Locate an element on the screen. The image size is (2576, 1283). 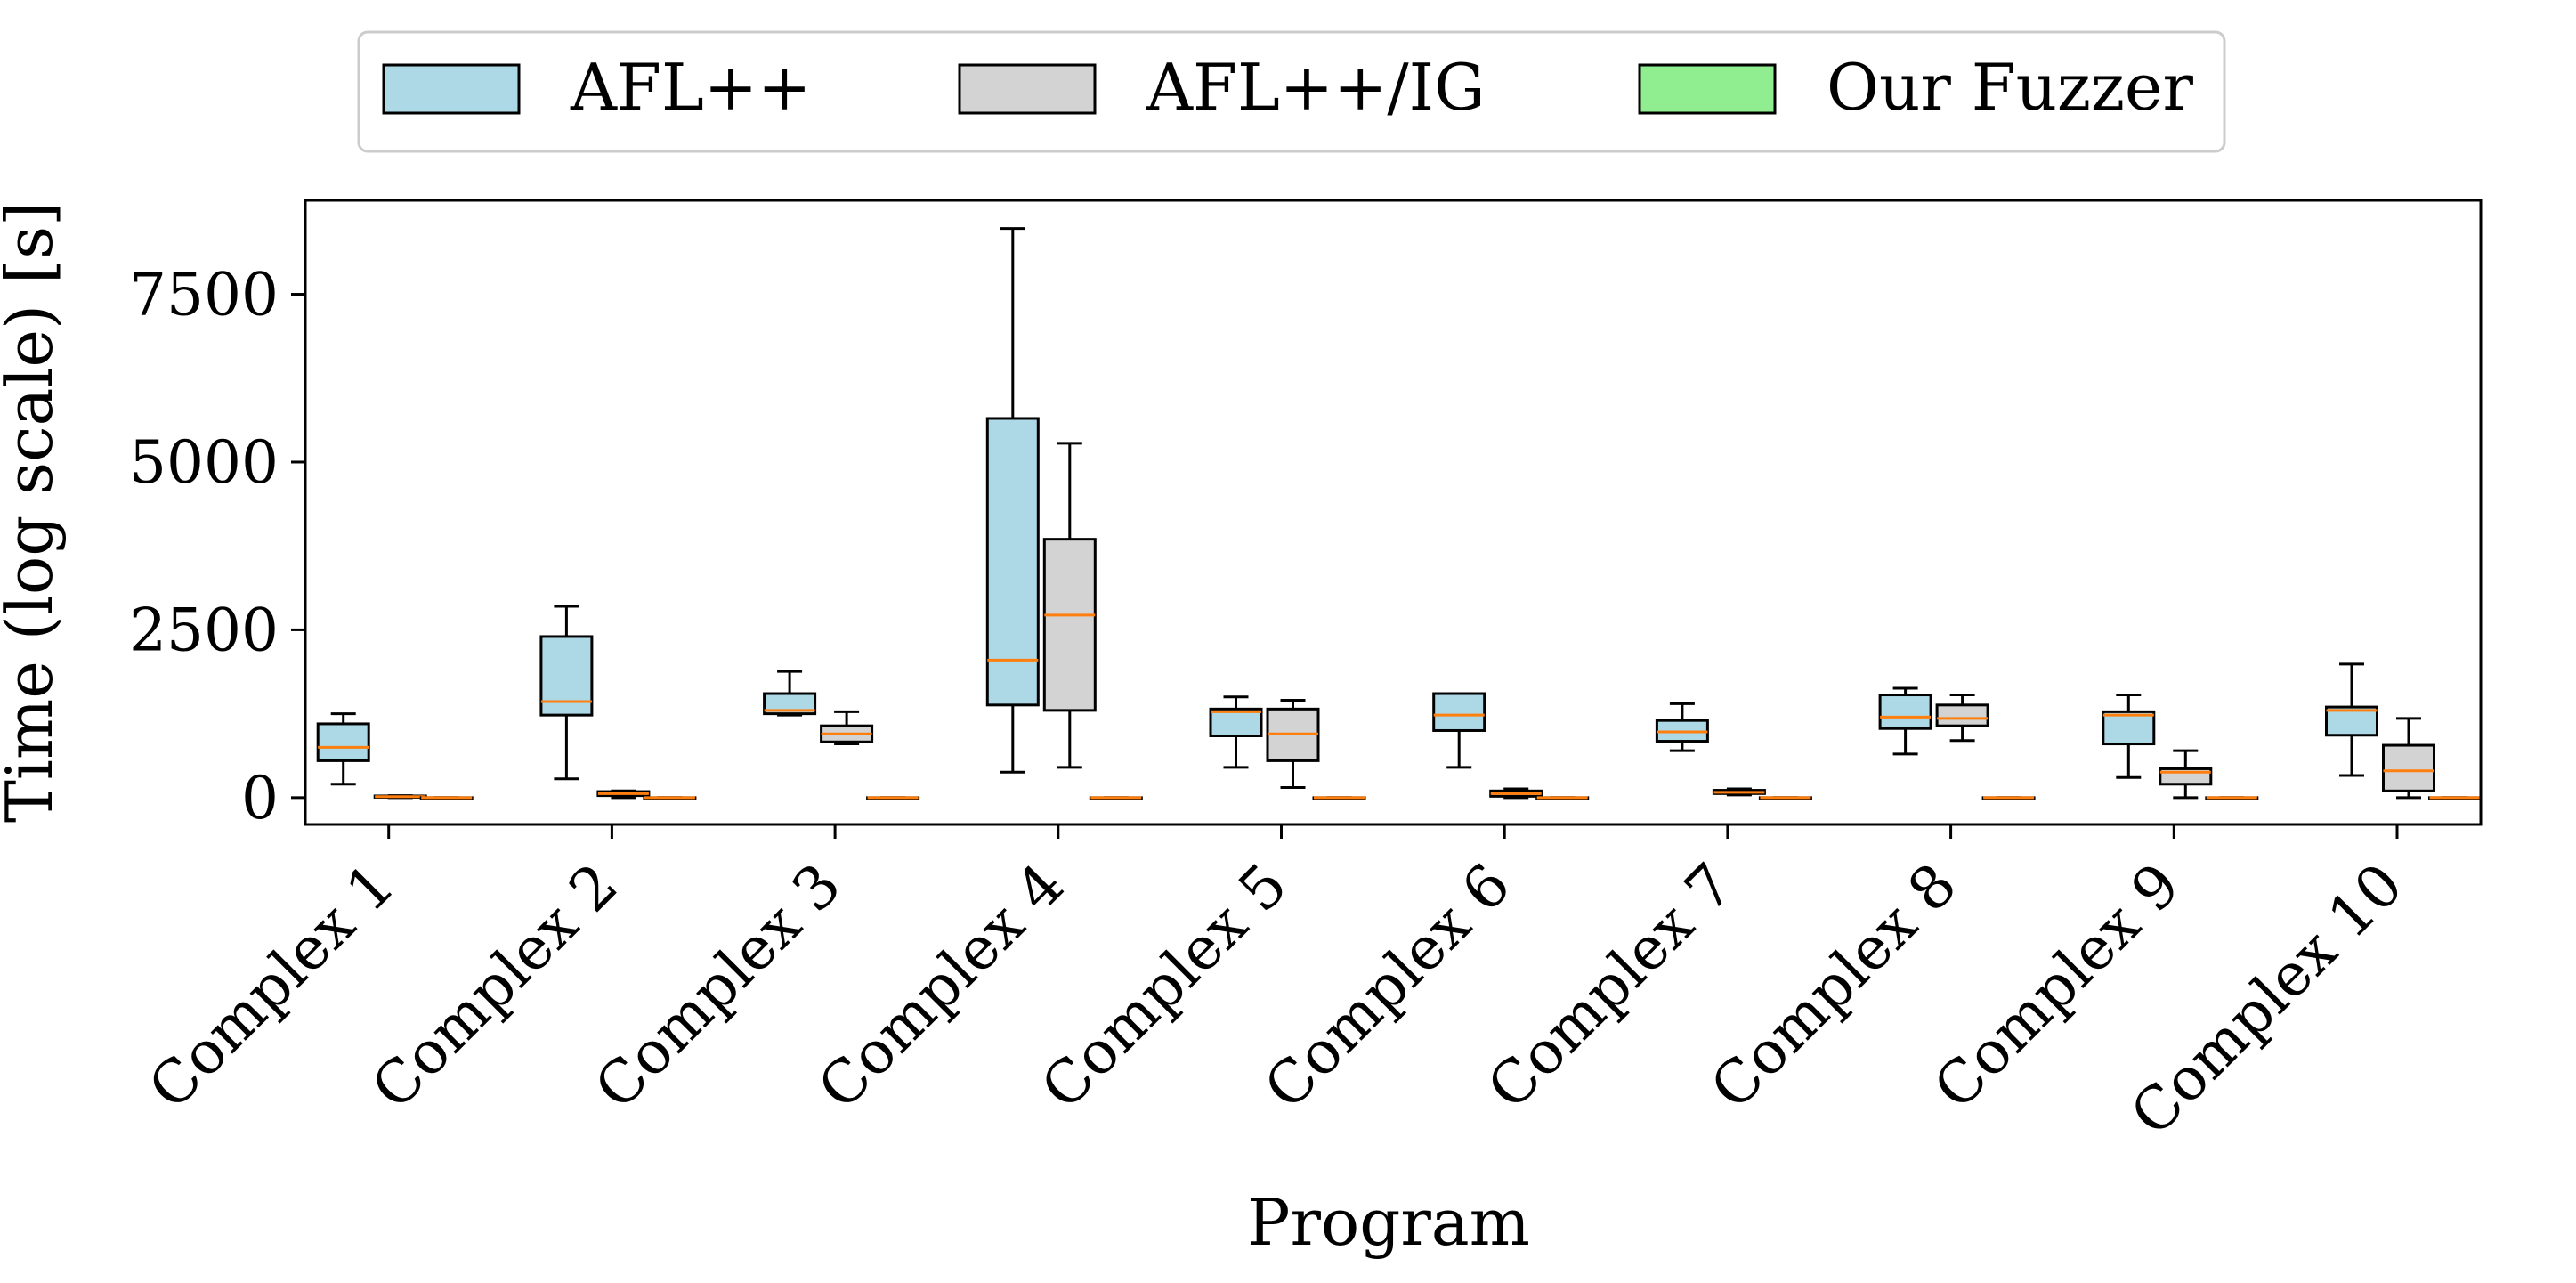
y-tick-label: 0 is located at coordinates (260, 798).